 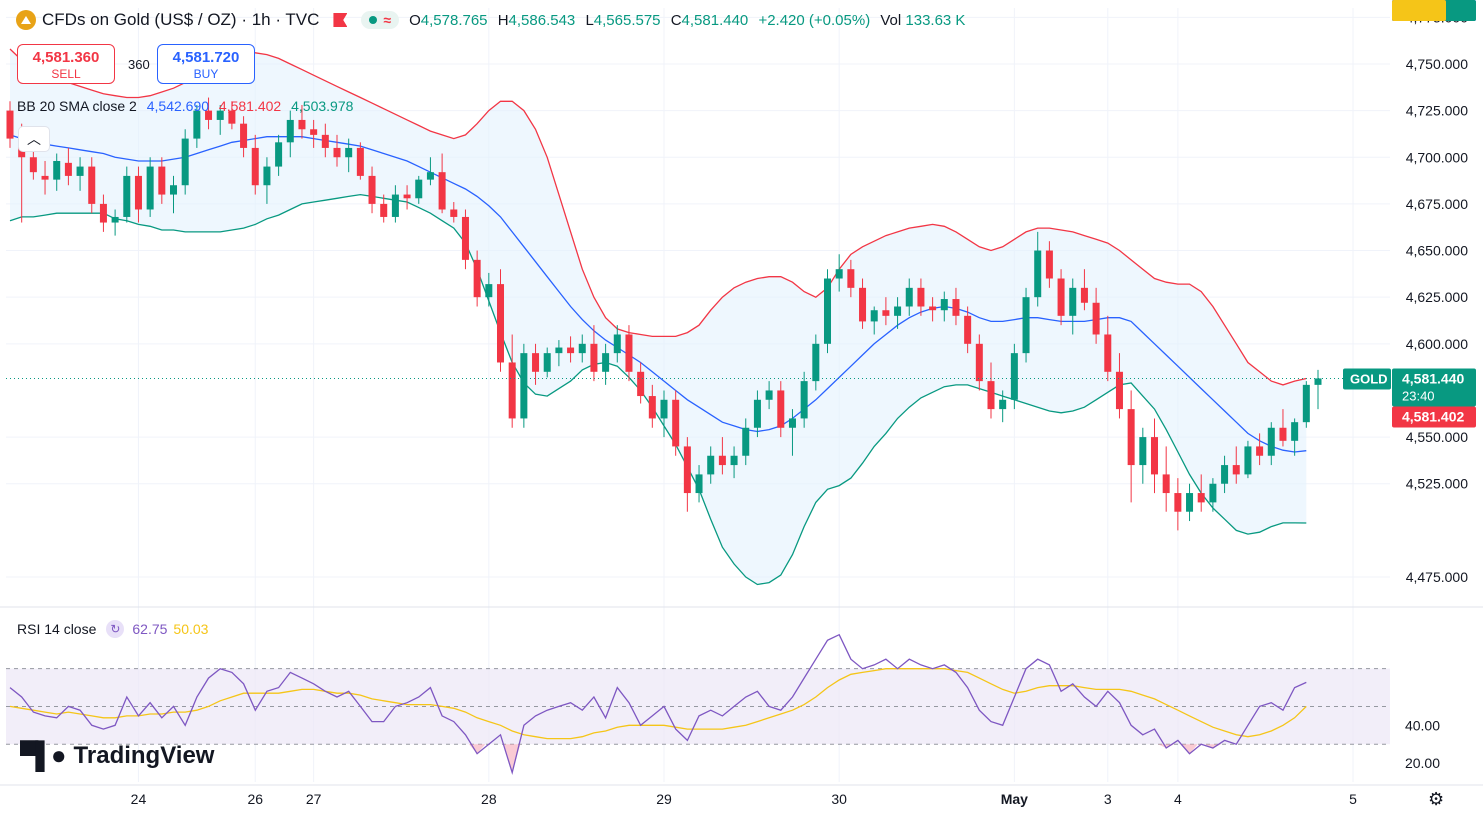 I want to click on bb-upper-tag: 4,581.402, so click(x=1434, y=417).